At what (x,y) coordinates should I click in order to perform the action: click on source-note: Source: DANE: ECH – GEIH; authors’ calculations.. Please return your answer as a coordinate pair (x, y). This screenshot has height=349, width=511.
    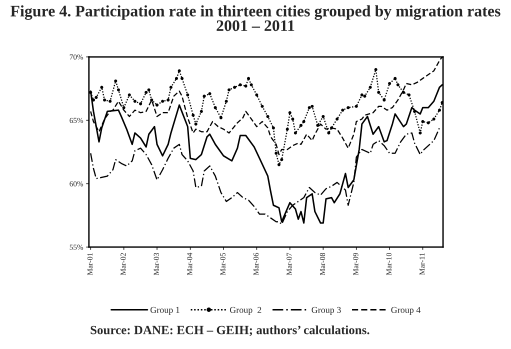
    Looking at the image, I should click on (230, 330).